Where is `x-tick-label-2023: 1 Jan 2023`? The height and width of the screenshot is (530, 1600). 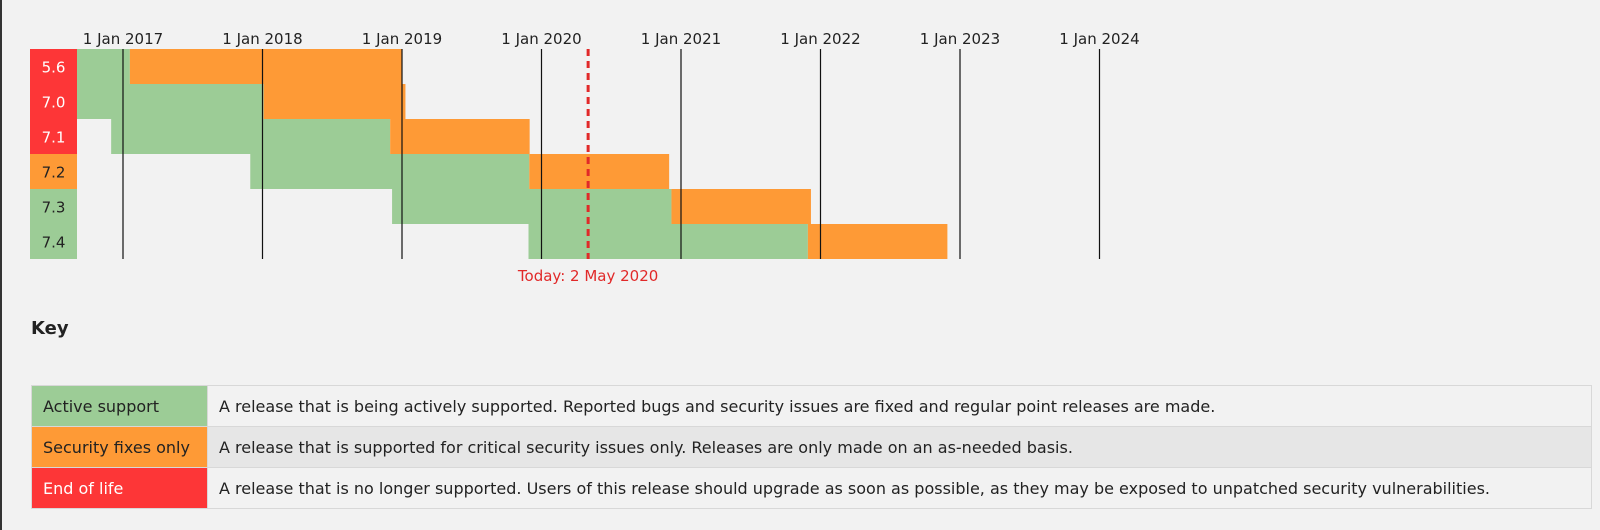
x-tick-label-2023: 1 Jan 2023 is located at coordinates (960, 39).